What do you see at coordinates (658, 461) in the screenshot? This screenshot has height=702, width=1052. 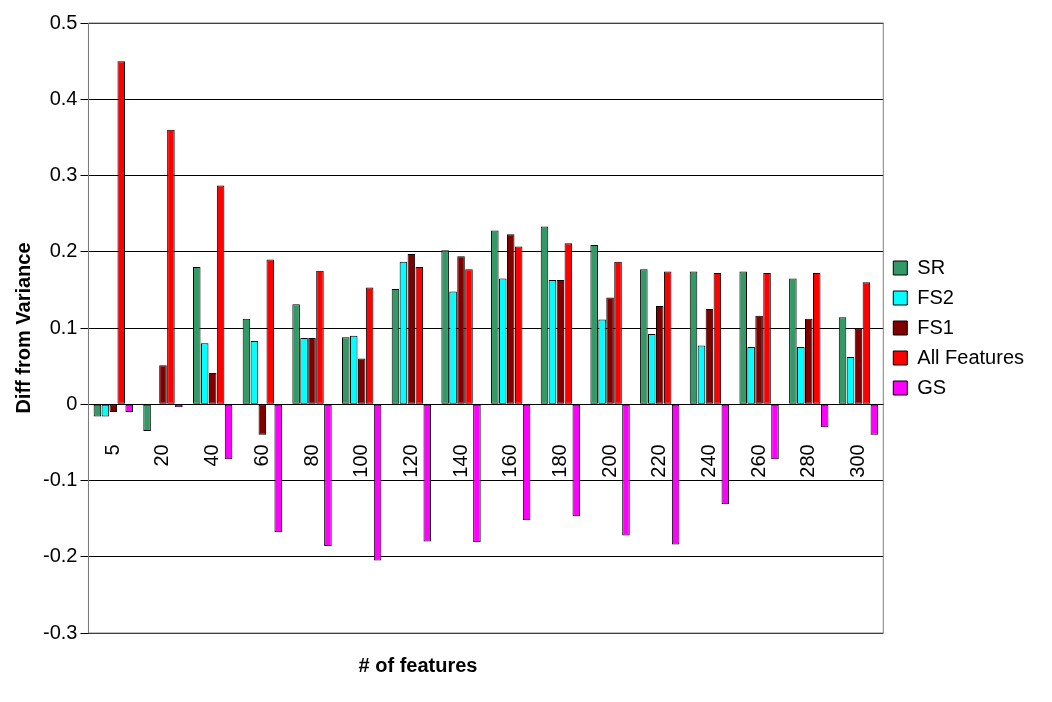 I see `x-tick-label: 220` at bounding box center [658, 461].